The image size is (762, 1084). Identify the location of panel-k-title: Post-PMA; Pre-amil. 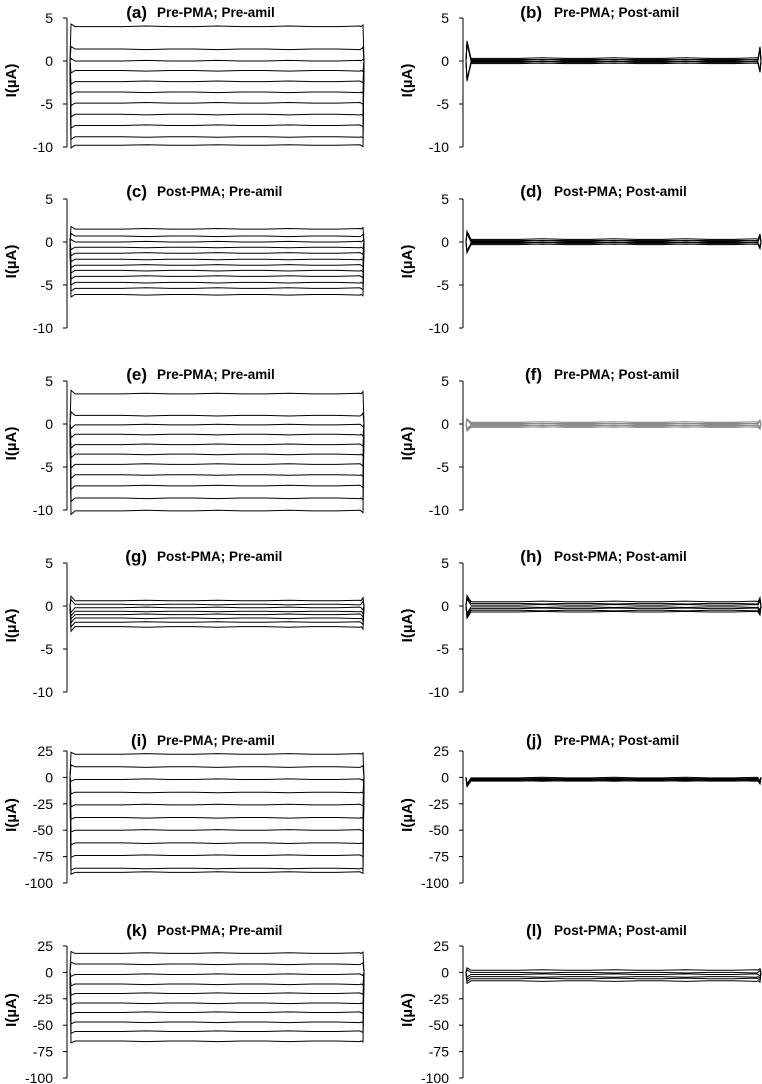
(219, 930).